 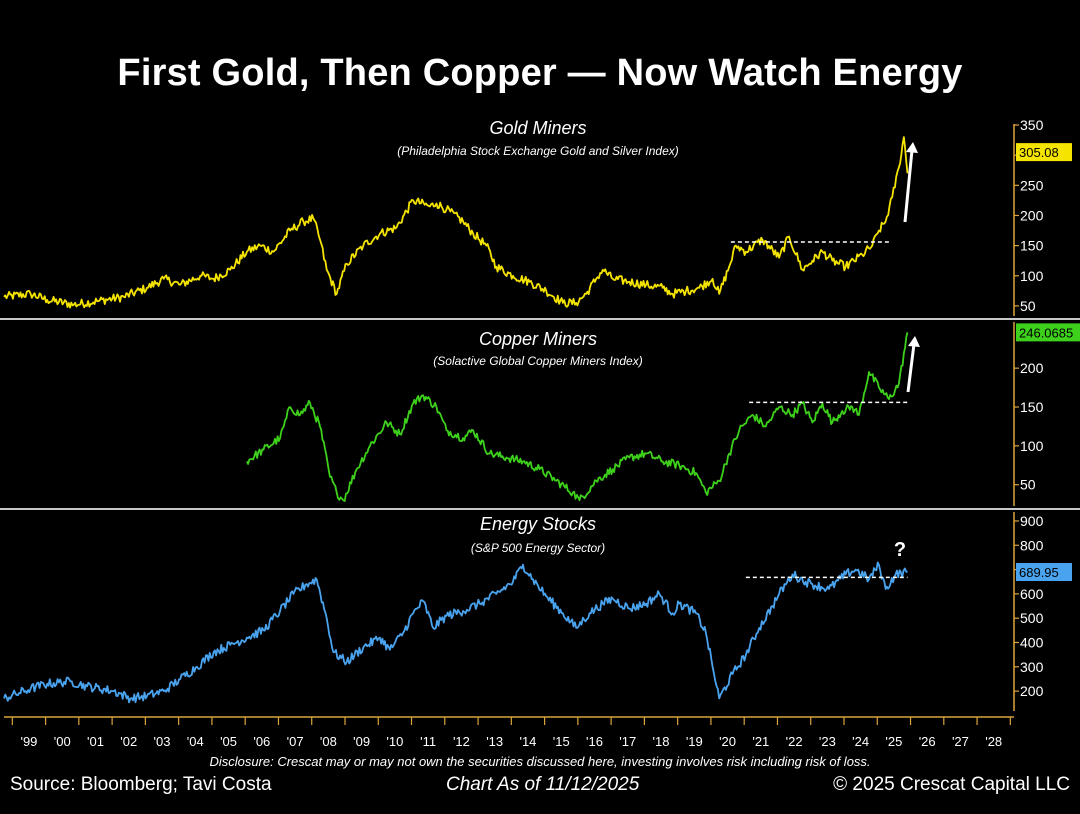 What do you see at coordinates (1032, 545) in the screenshot?
I see `y-tick-label: 800` at bounding box center [1032, 545].